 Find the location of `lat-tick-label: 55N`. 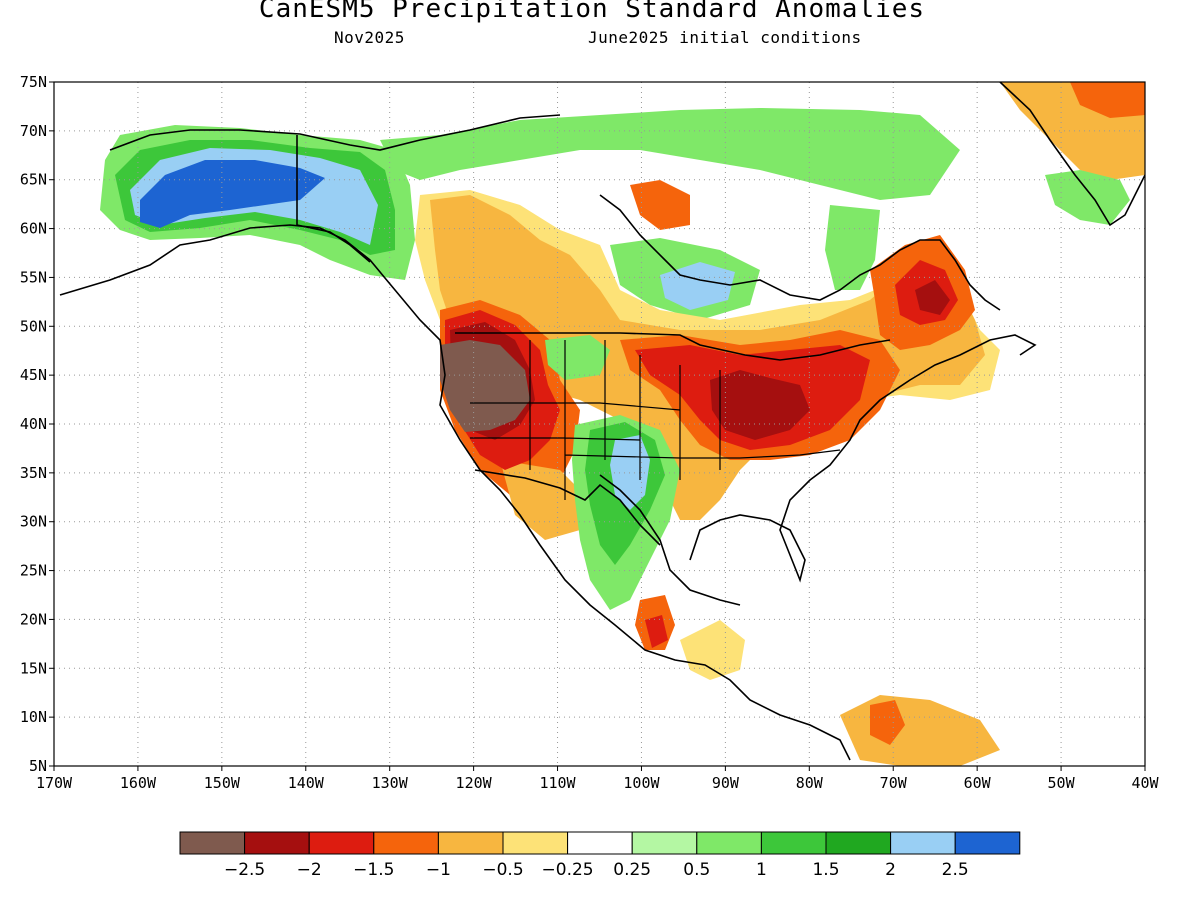

lat-tick-label: 55N is located at coordinates (33, 277).